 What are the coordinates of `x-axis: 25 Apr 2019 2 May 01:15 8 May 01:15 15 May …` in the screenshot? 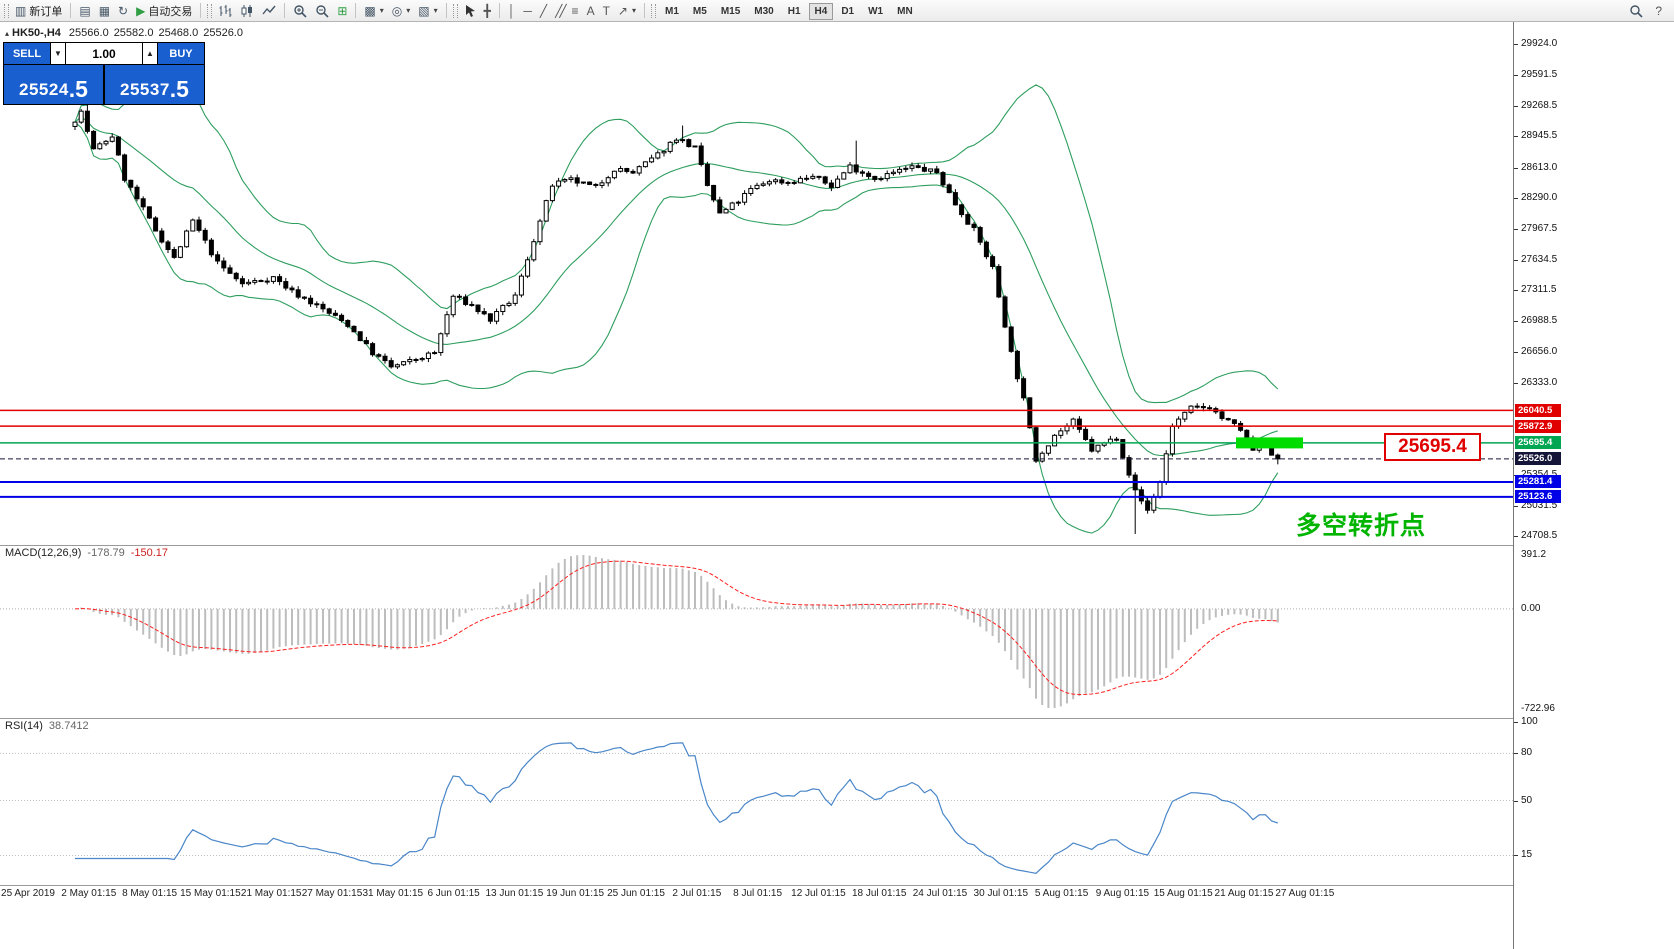 It's located at (756, 894).